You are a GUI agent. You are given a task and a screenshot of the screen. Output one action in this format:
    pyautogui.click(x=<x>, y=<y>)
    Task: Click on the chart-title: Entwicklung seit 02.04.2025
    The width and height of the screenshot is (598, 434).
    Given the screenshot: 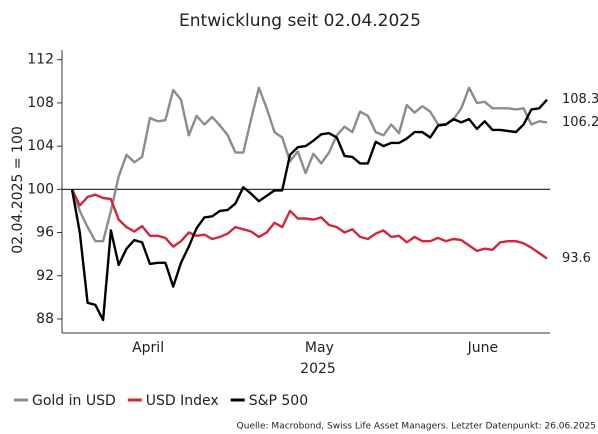 What is the action you would take?
    pyautogui.click(x=300, y=21)
    